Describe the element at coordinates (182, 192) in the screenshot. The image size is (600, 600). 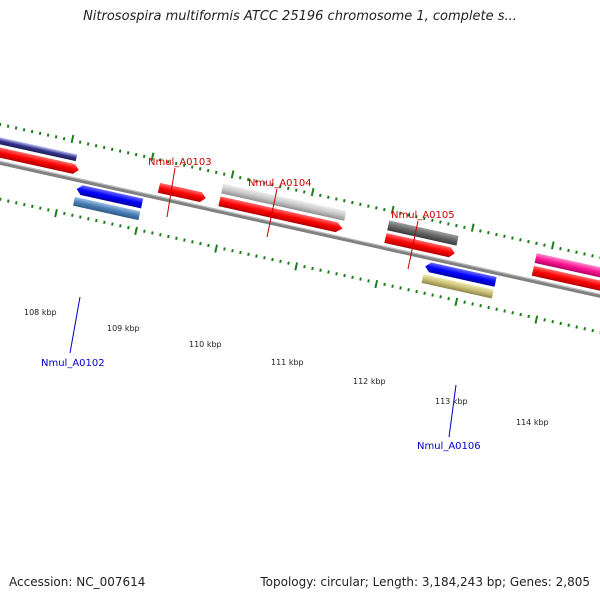
I see `feature-nmul-a0103-cds` at that location.